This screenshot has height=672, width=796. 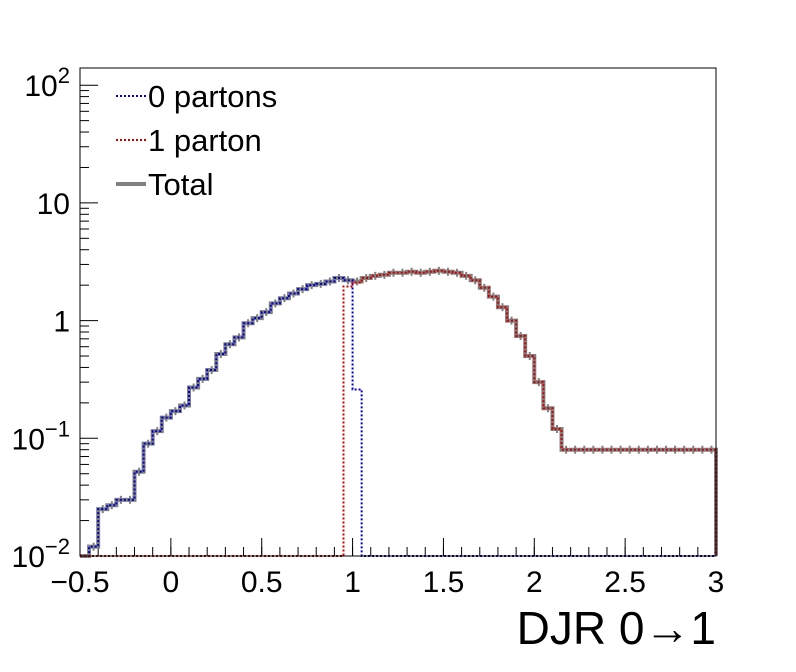 I want to click on y-tick-label: 10, so click(x=53, y=204).